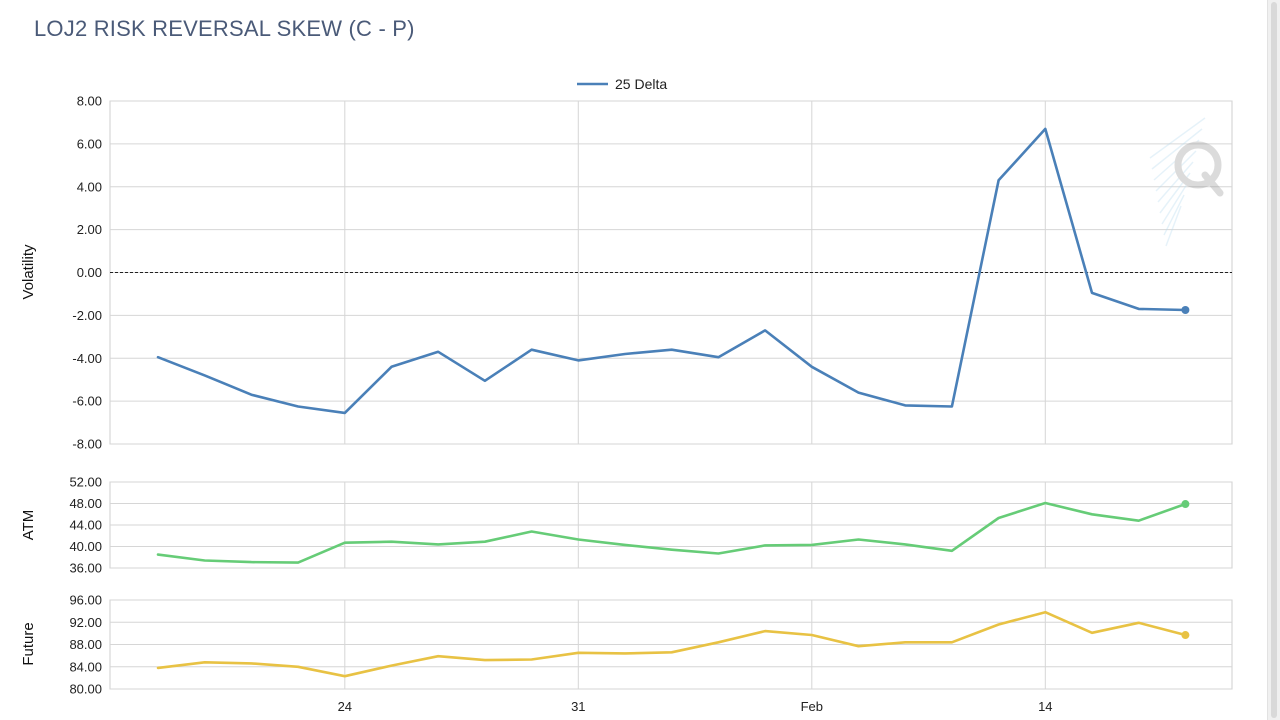  What do you see at coordinates (89, 186) in the screenshot?
I see `main-y-tick-label: 4.00` at bounding box center [89, 186].